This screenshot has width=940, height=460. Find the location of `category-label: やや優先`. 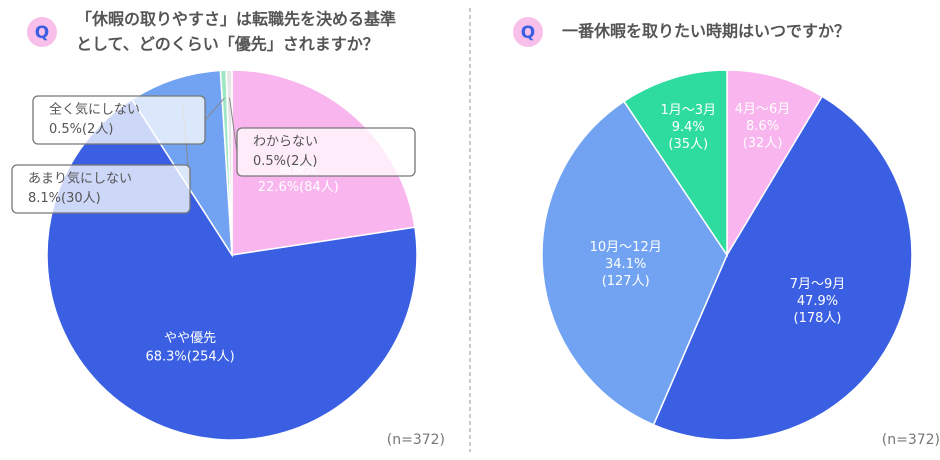

category-label: やや優先 is located at coordinates (190, 338).